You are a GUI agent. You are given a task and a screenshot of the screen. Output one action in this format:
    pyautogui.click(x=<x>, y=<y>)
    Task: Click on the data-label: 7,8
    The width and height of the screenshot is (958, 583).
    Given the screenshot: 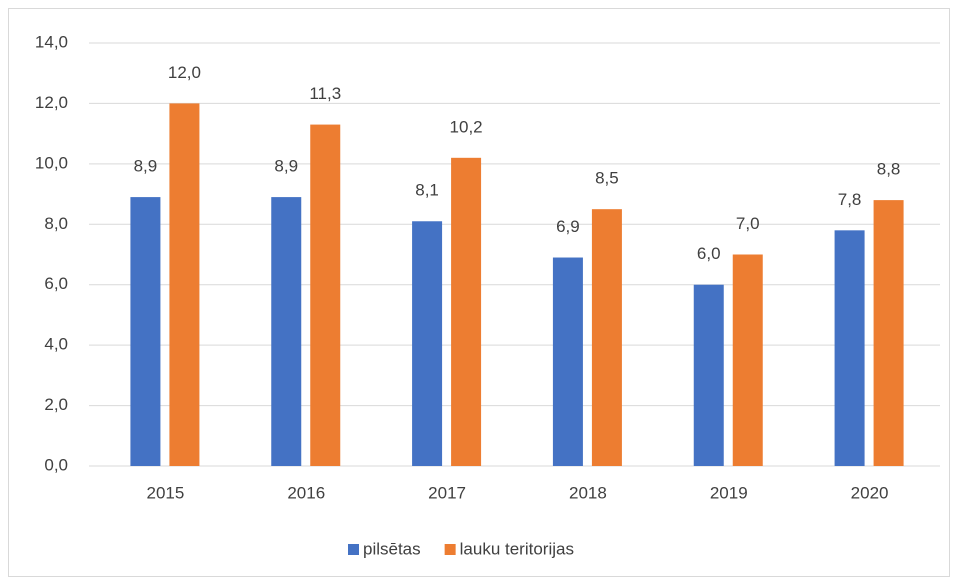 What is the action you would take?
    pyautogui.click(x=850, y=199)
    